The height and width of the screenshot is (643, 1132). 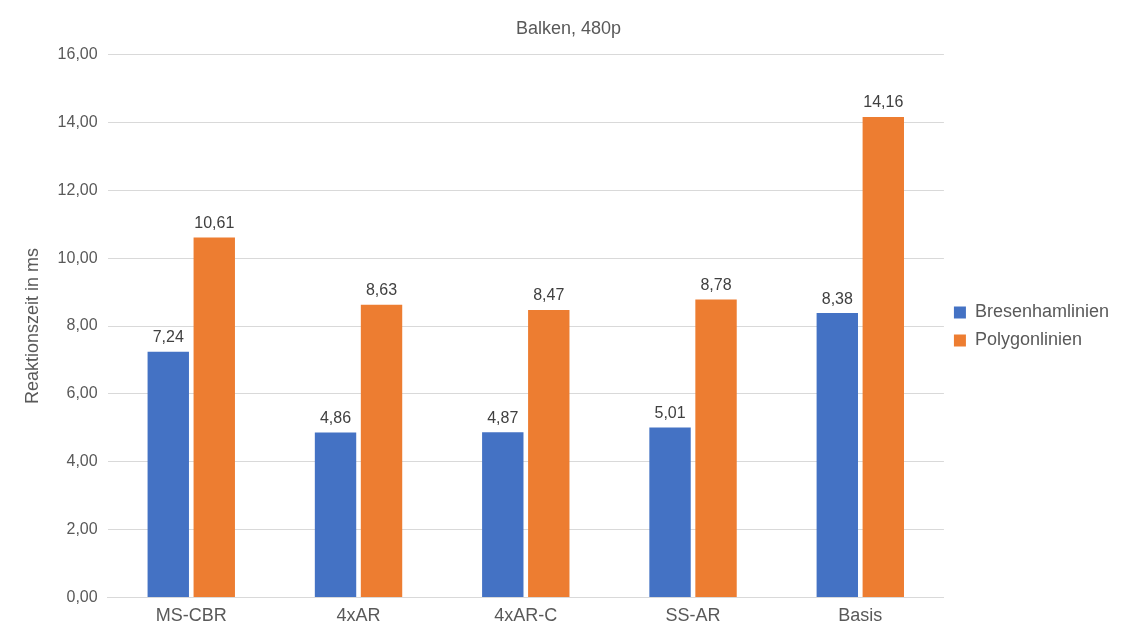 What do you see at coordinates (82, 596) in the screenshot?
I see `y-tick-label: 0,00` at bounding box center [82, 596].